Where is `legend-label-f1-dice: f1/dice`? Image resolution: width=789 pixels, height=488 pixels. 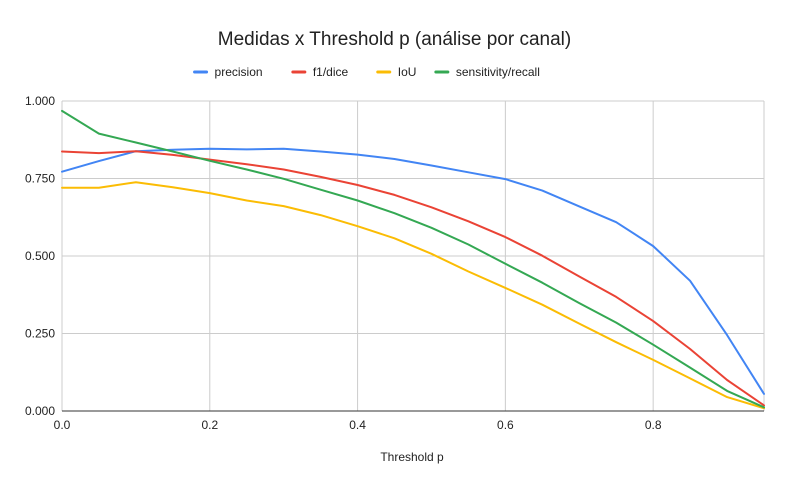 legend-label-f1-dice: f1/dice is located at coordinates (331, 72).